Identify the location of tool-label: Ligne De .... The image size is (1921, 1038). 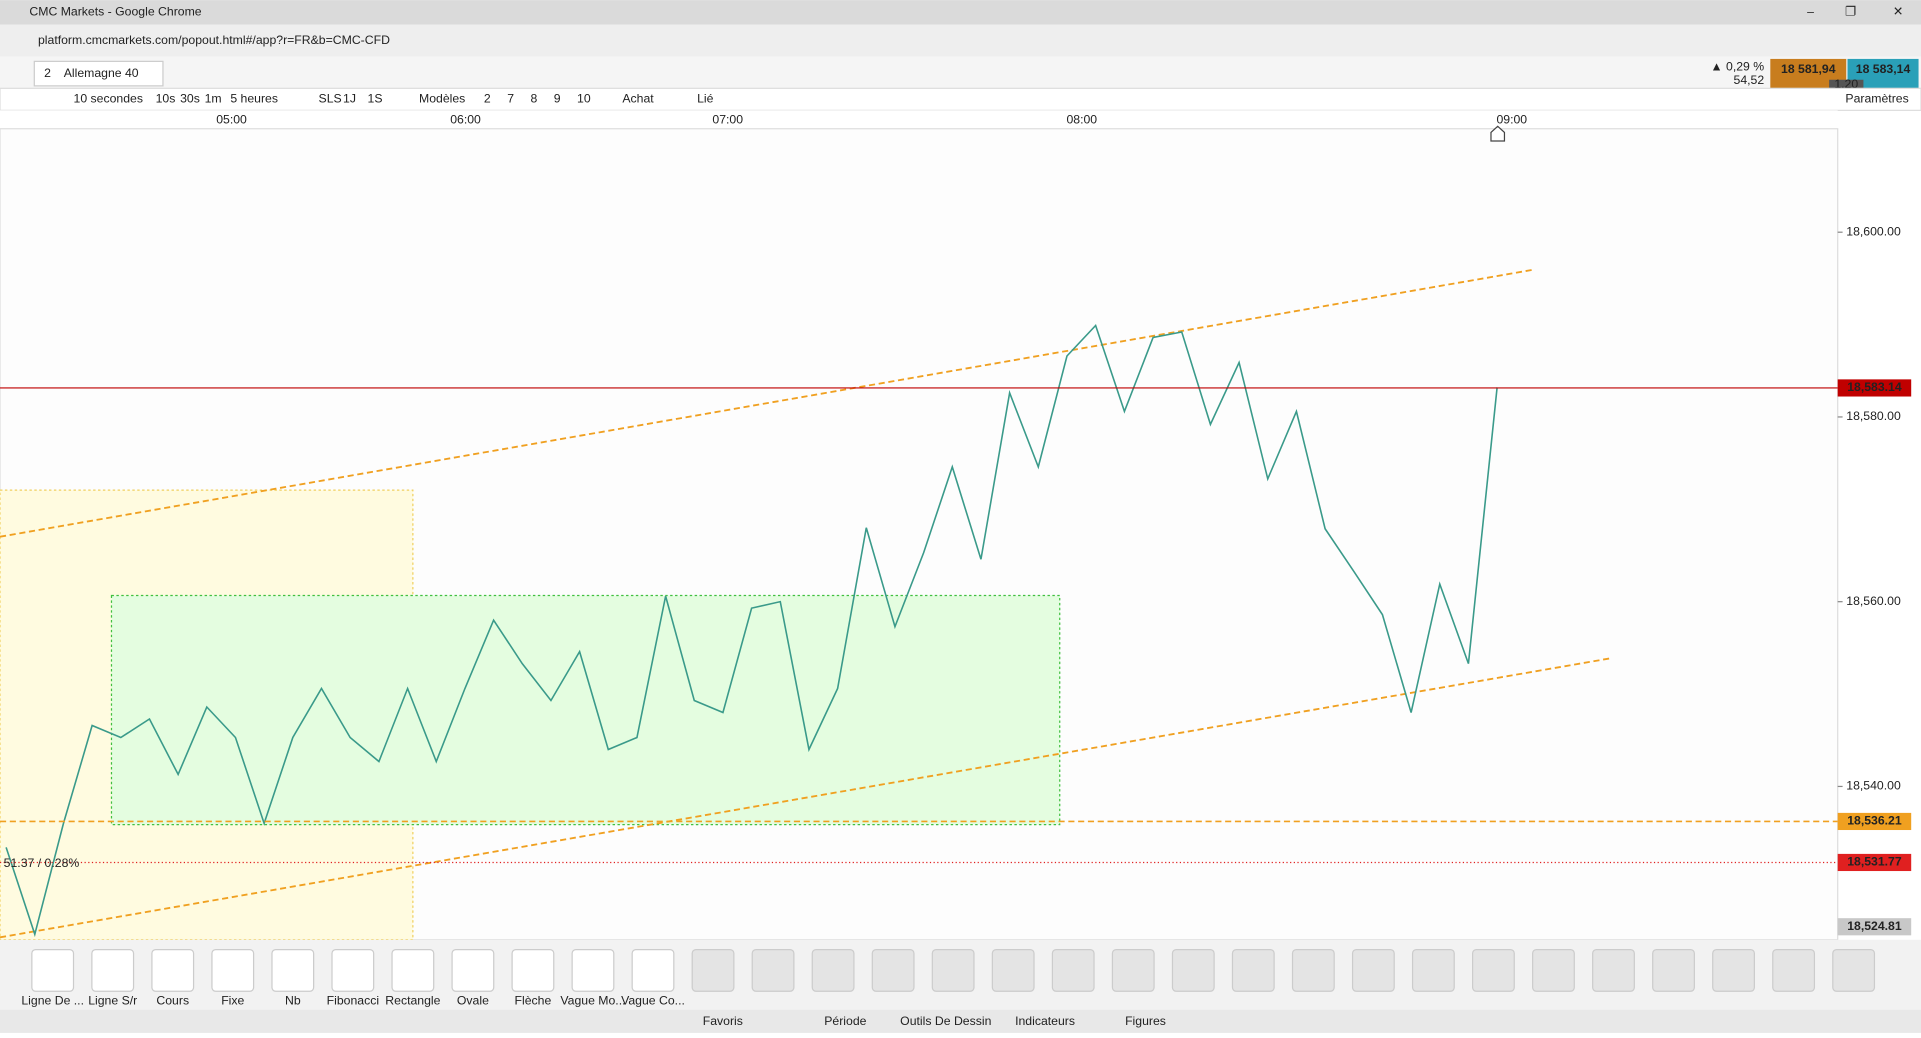
(52, 1000).